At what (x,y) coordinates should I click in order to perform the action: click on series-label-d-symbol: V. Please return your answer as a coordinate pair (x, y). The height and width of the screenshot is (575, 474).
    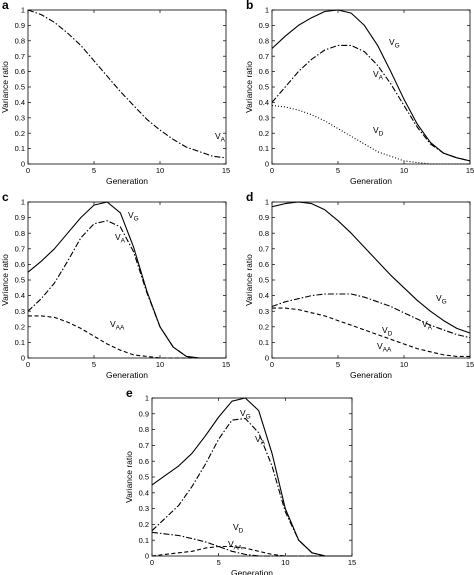
    Looking at the image, I should click on (376, 130).